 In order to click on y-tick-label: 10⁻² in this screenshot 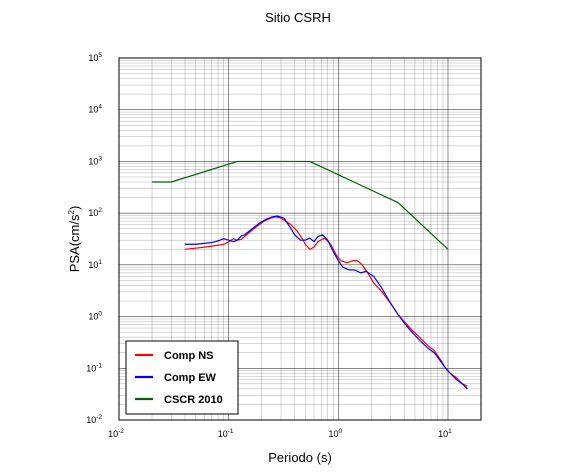, I will do `click(94, 419)`.